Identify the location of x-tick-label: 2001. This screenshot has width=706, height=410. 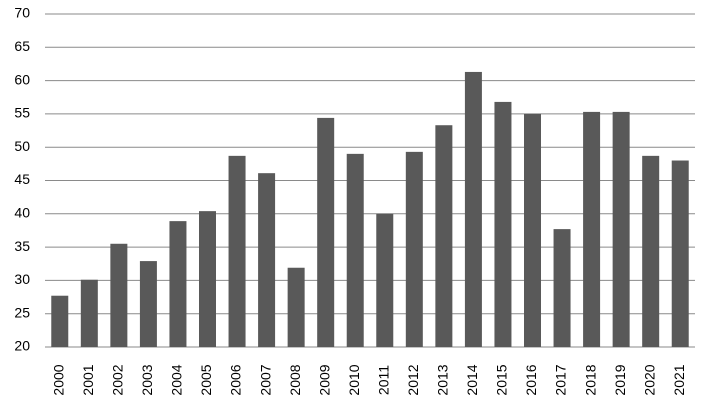
(88, 379).